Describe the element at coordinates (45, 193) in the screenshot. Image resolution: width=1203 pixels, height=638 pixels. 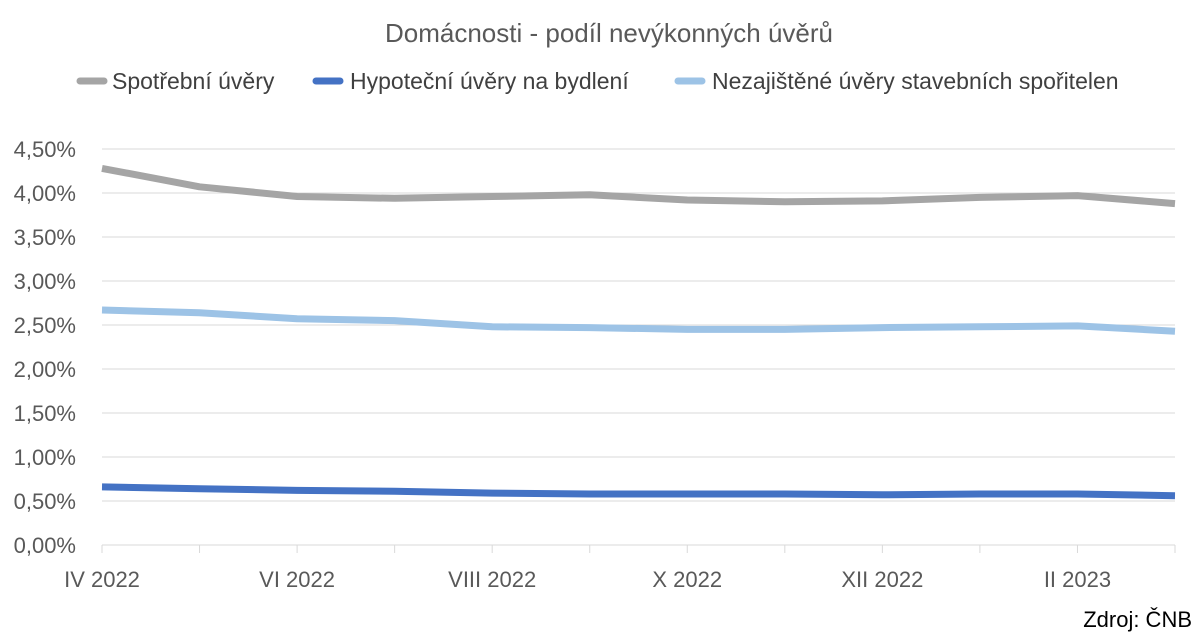
I see `y-tick-label: 4,00%` at that location.